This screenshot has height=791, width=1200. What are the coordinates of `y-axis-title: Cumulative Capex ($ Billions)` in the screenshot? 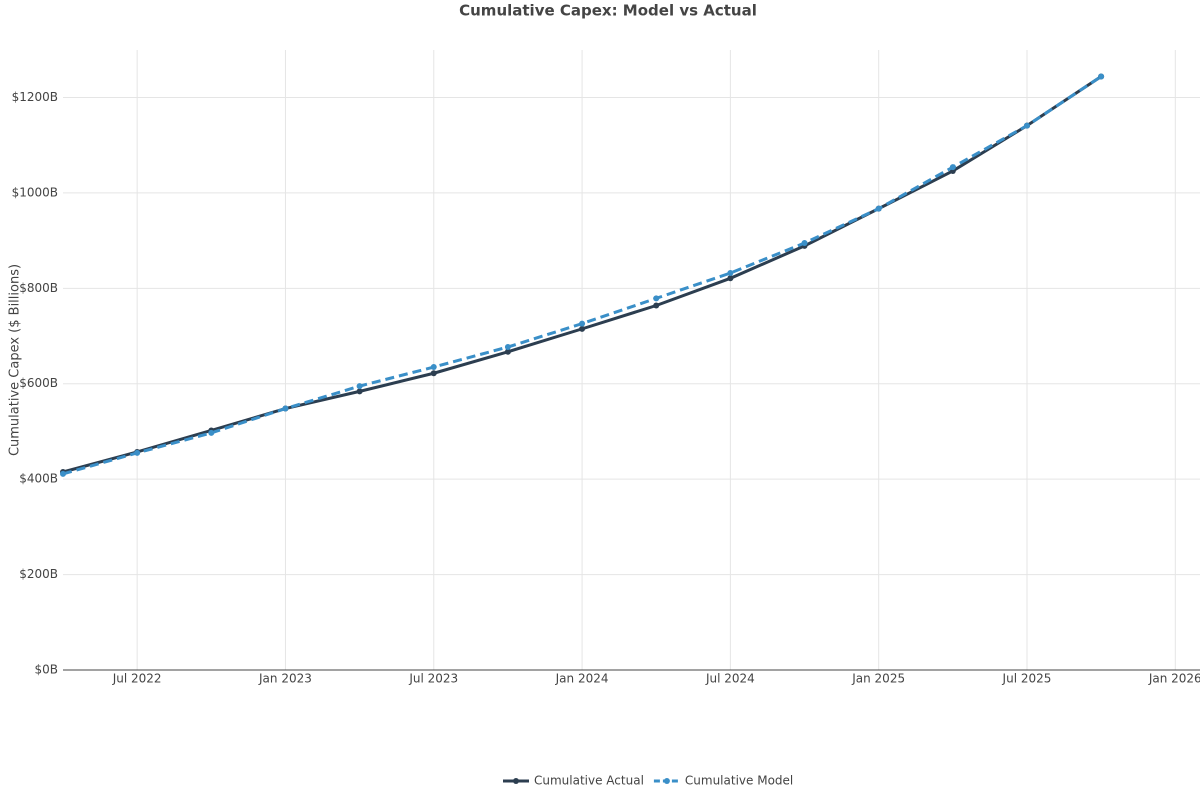 It's located at (15, 360).